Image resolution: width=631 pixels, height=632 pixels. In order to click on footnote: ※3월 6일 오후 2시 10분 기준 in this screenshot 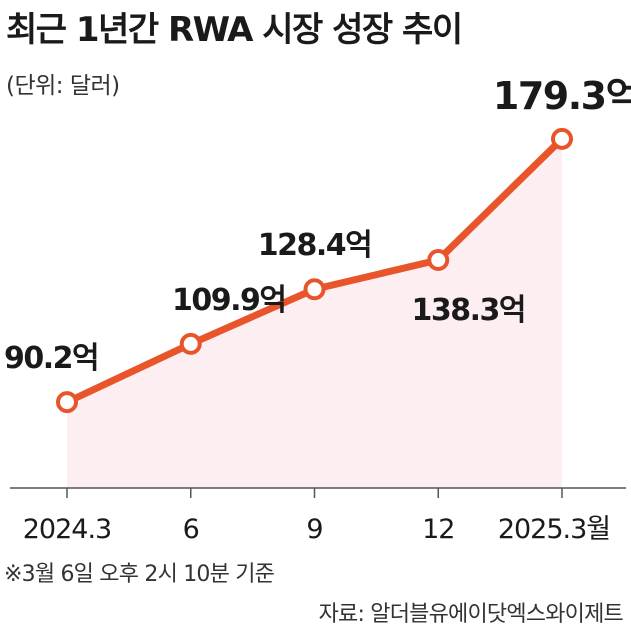, I will do `click(139, 574)`.